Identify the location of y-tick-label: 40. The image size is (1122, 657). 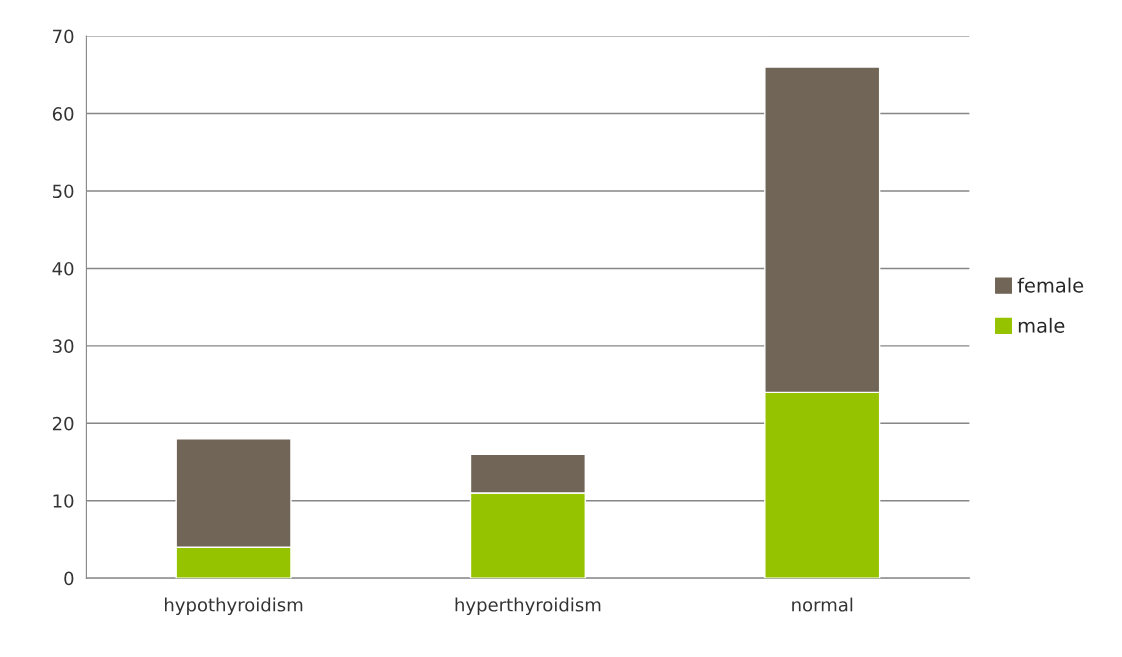
(63, 268).